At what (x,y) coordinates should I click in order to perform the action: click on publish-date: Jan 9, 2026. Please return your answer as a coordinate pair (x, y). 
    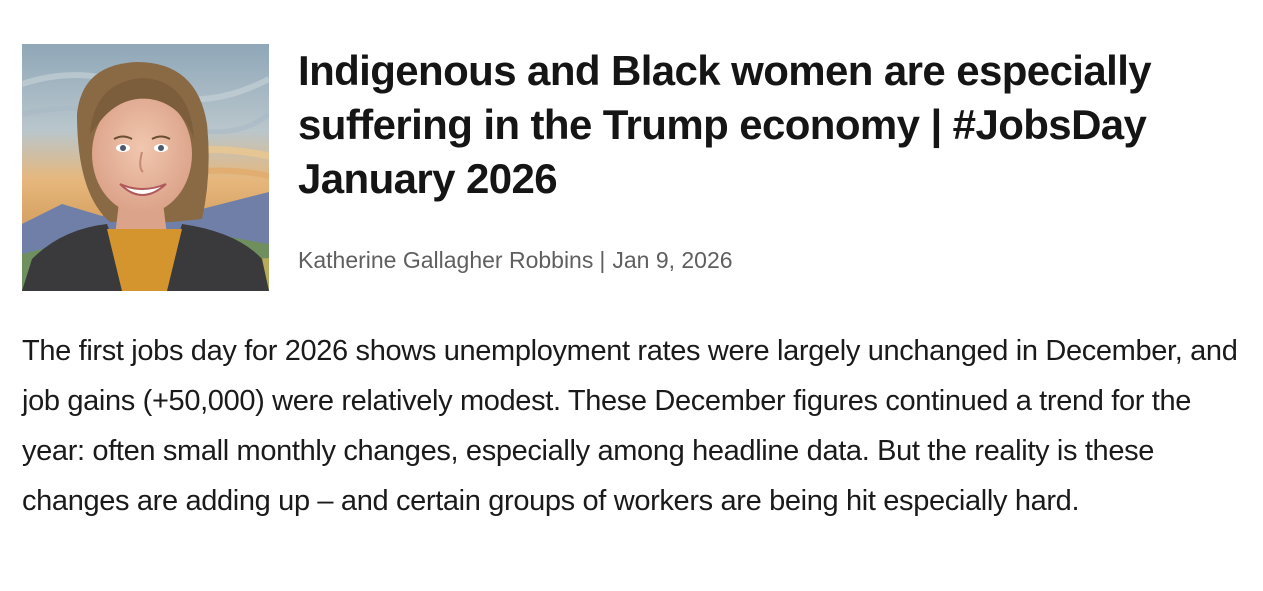
    Looking at the image, I should click on (672, 260).